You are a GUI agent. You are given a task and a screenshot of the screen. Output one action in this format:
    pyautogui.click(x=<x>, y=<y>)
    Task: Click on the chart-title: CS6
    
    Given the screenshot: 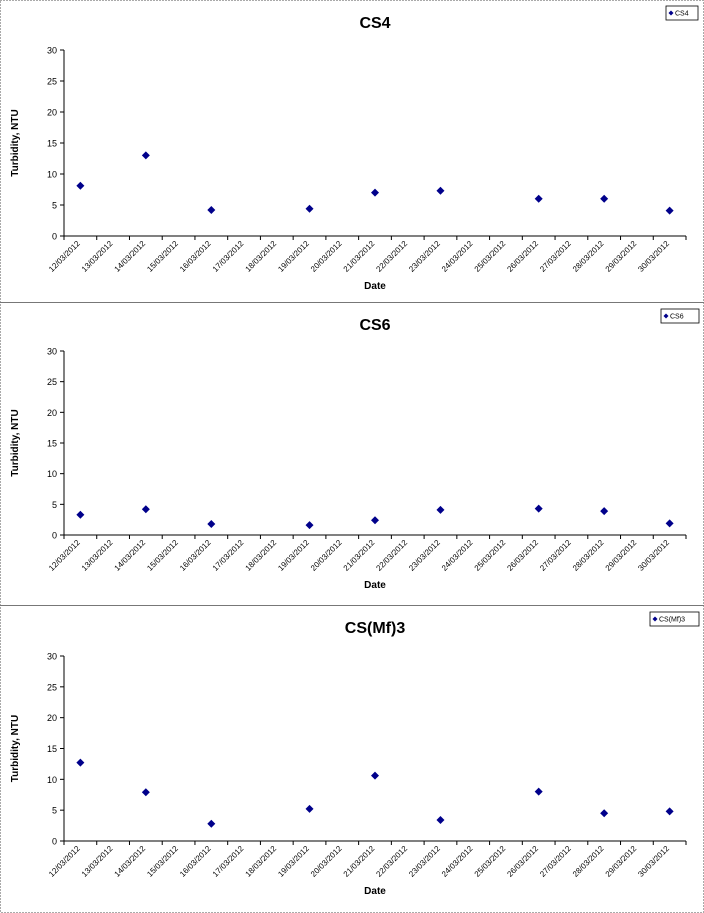 What is the action you would take?
    pyautogui.click(x=374, y=325)
    